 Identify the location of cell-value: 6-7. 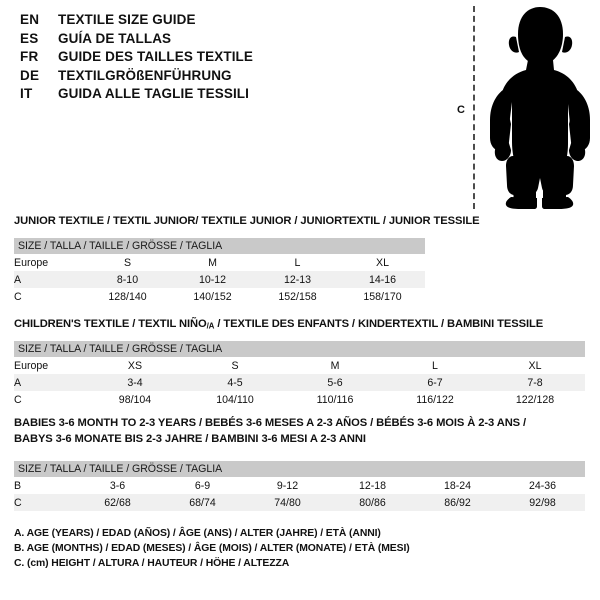
(435, 382).